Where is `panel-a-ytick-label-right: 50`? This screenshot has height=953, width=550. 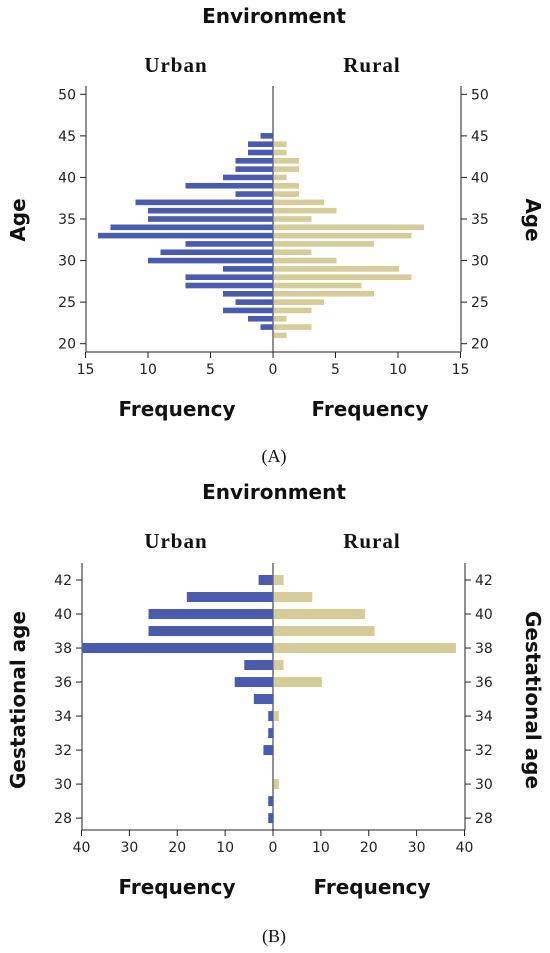
panel-a-ytick-label-right: 50 is located at coordinates (480, 95).